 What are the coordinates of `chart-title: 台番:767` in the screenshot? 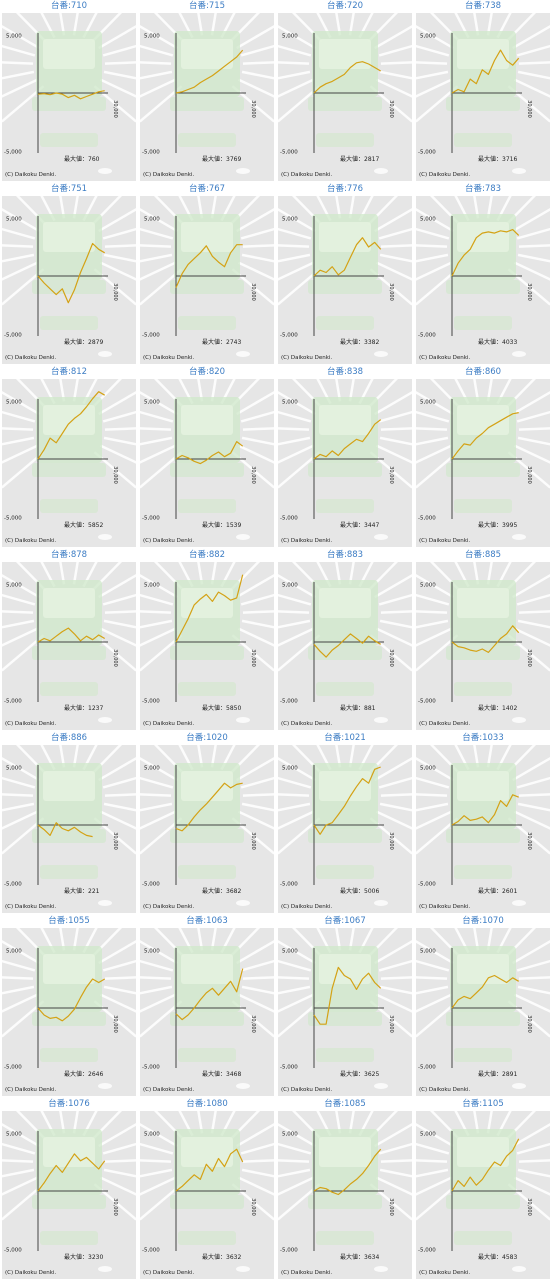 It's located at (207, 189).